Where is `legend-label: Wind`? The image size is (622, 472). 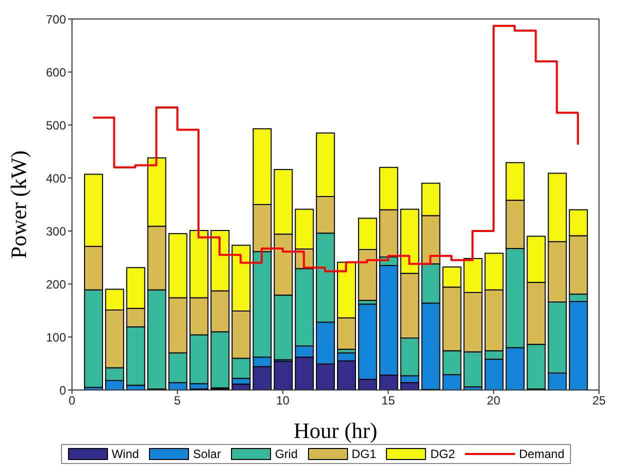 legend-label: Wind is located at coordinates (124, 454).